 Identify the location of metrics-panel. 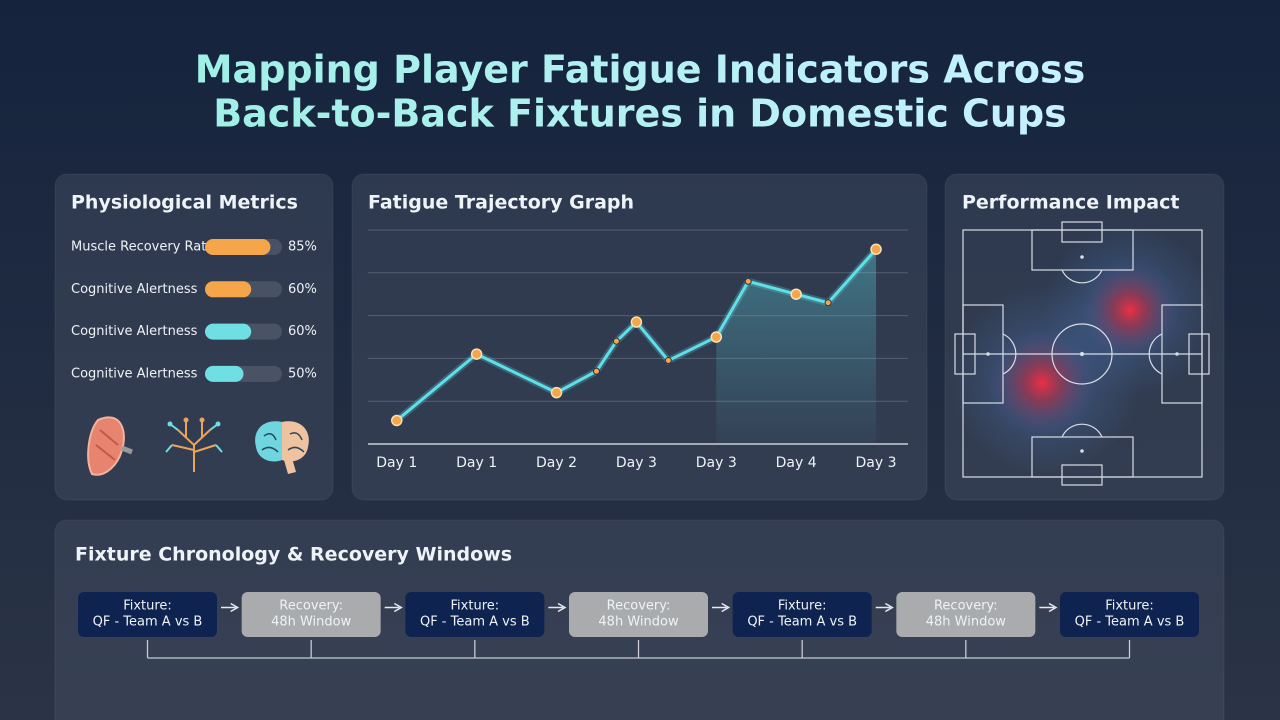
(194, 337).